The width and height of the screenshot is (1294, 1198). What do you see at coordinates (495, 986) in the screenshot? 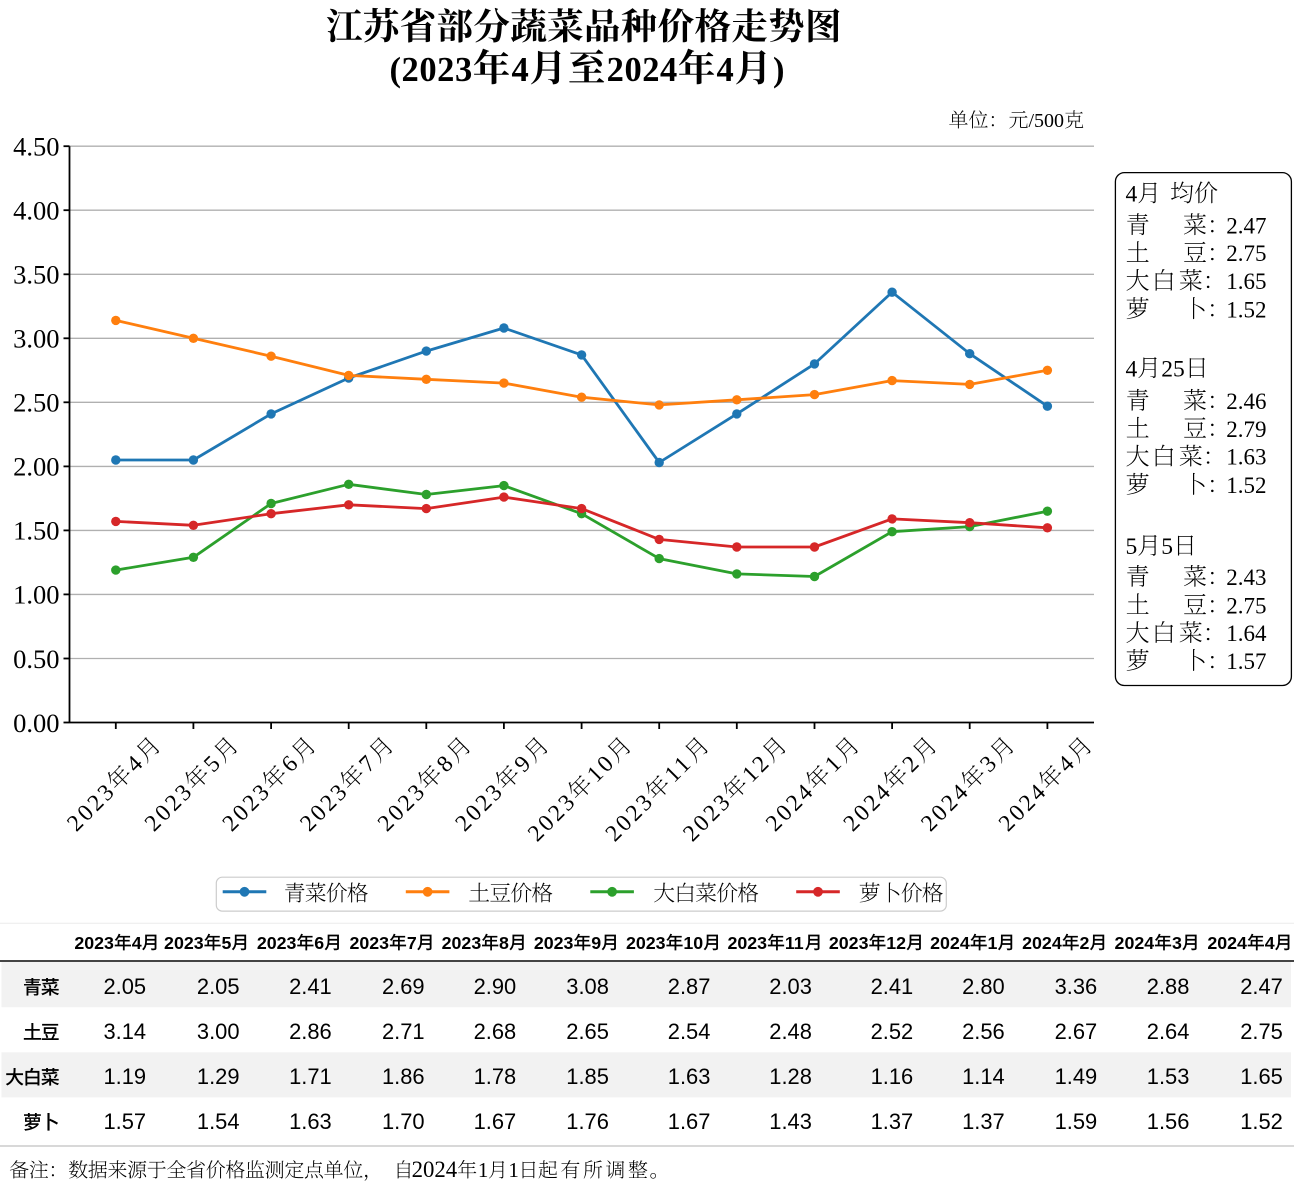
I see `svg-text: 2.90` at bounding box center [495, 986].